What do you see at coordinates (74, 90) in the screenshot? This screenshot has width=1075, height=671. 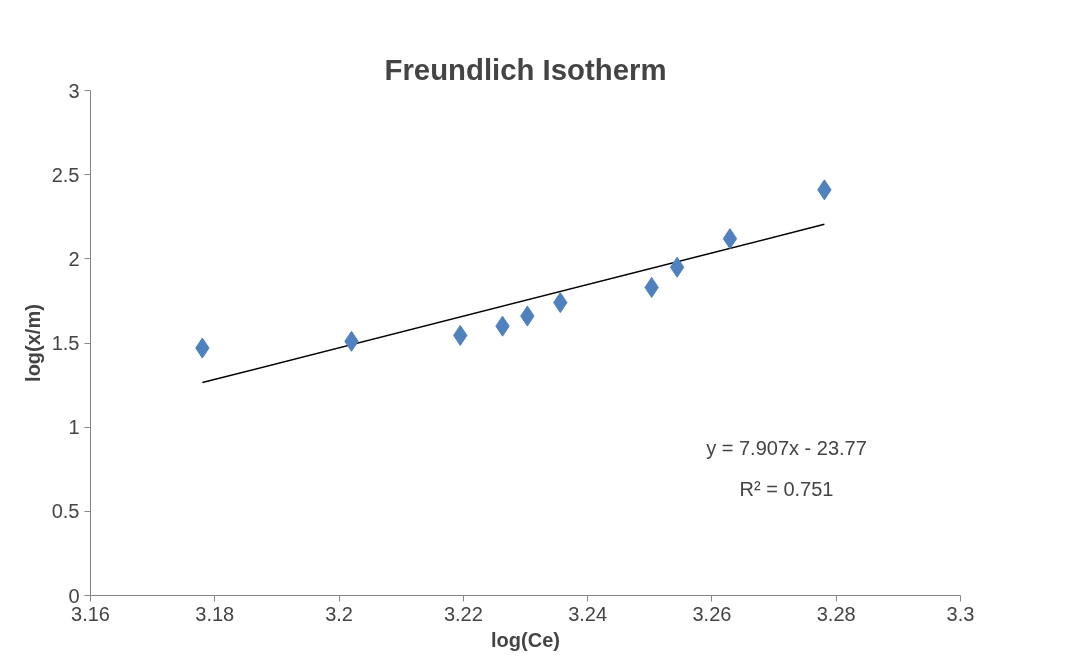 I see `y-tick-label: 3` at bounding box center [74, 90].